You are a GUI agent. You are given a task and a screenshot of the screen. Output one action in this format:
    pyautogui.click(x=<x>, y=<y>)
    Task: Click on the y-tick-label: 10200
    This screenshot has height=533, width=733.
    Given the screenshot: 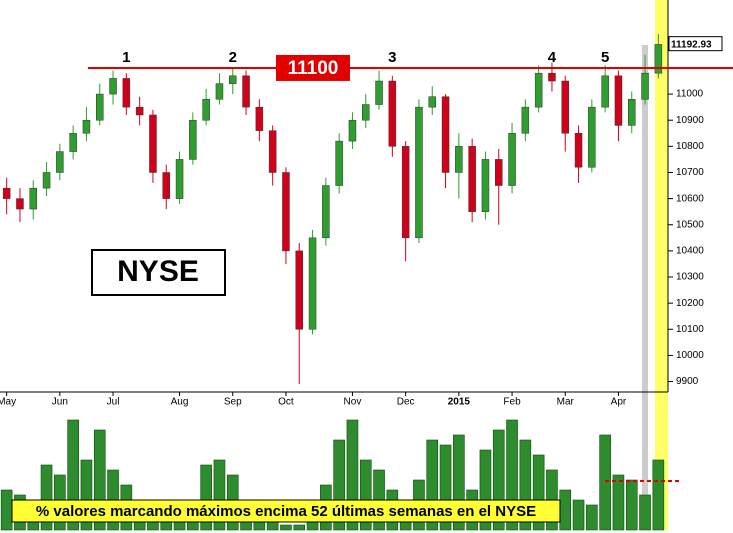 What is the action you would take?
    pyautogui.click(x=690, y=303)
    